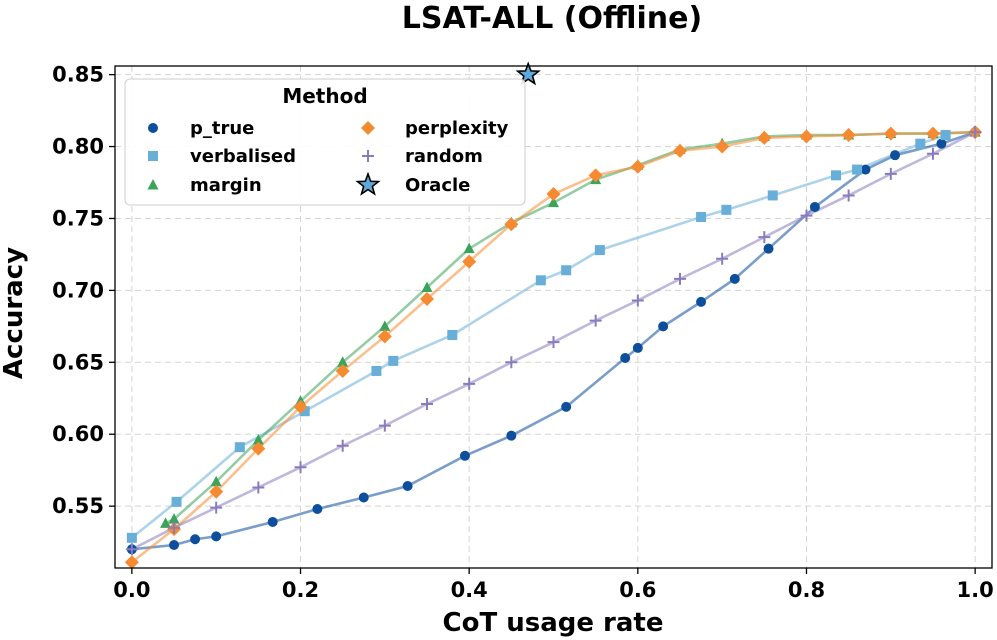 The image size is (997, 640). What do you see at coordinates (553, 585) in the screenshot?
I see `x-axis-ticks: 0.0 0.2 0.4 0.6 0.8 1.0` at bounding box center [553, 585].